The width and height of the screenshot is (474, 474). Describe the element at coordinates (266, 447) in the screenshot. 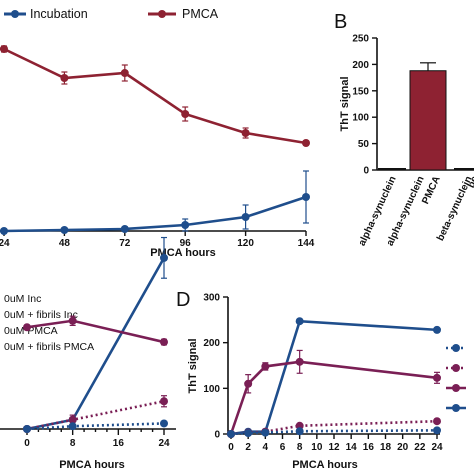

I see `chart-d-xtick-label: 4` at that location.